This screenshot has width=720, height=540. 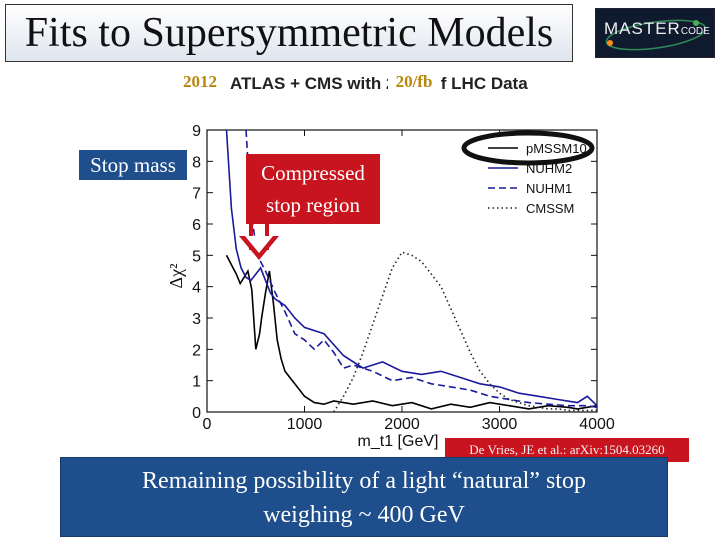 What do you see at coordinates (196, 162) in the screenshot?
I see `y-tick-label: 8` at bounding box center [196, 162].